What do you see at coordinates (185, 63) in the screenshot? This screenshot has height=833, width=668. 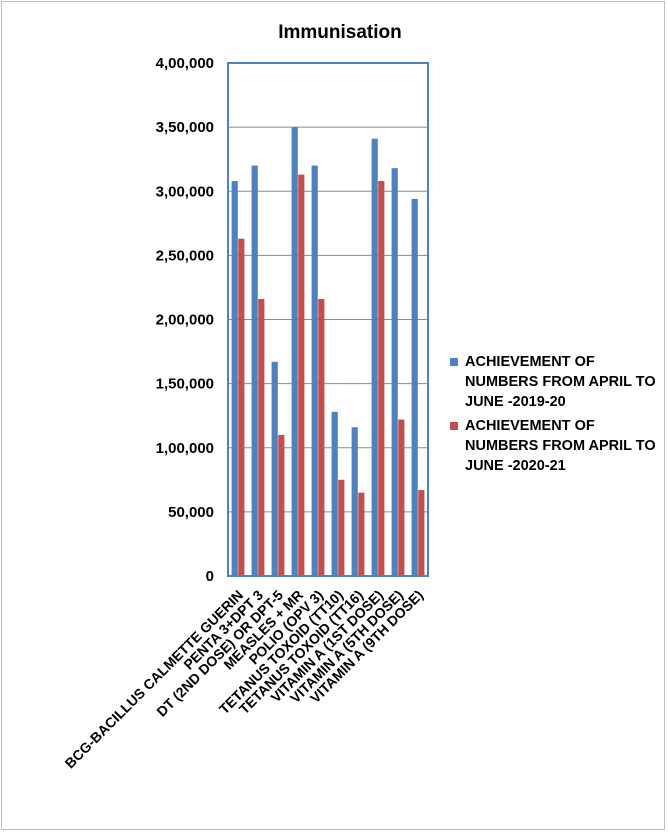 I see `y-tick-label: 4,00,000` at bounding box center [185, 63].